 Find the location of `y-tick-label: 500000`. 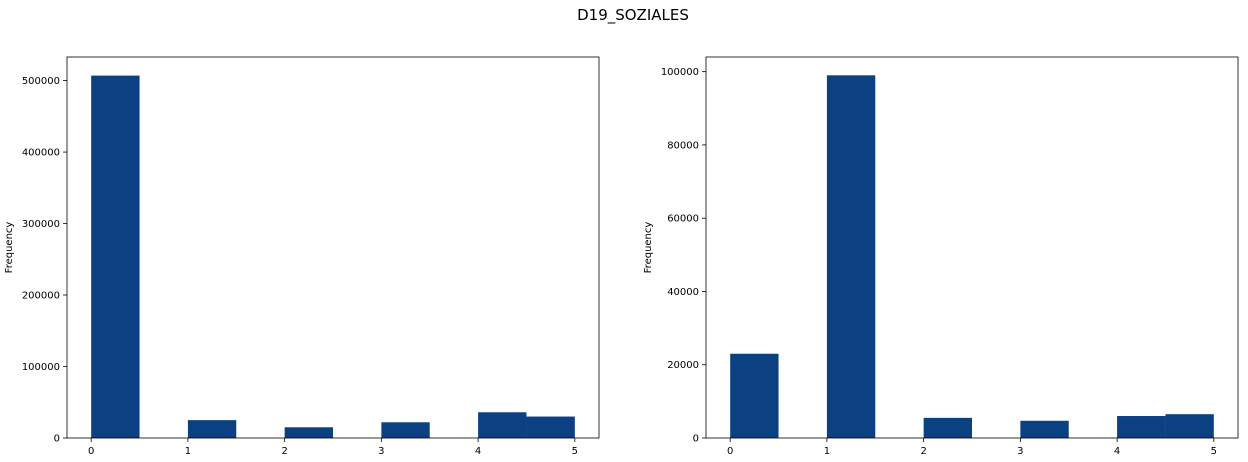

y-tick-label: 500000 is located at coordinates (41, 81).